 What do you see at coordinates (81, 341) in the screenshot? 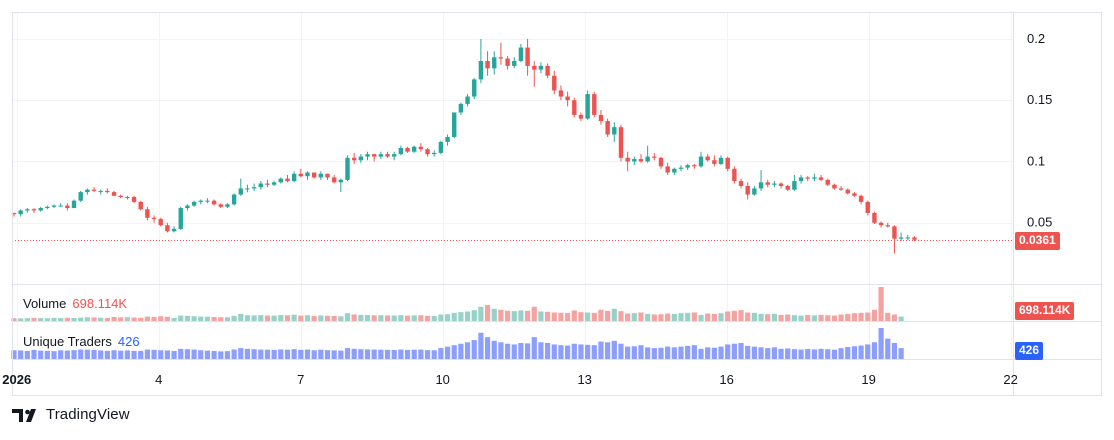
I see `unique-traders-legend: Unique Traders 426` at bounding box center [81, 341].